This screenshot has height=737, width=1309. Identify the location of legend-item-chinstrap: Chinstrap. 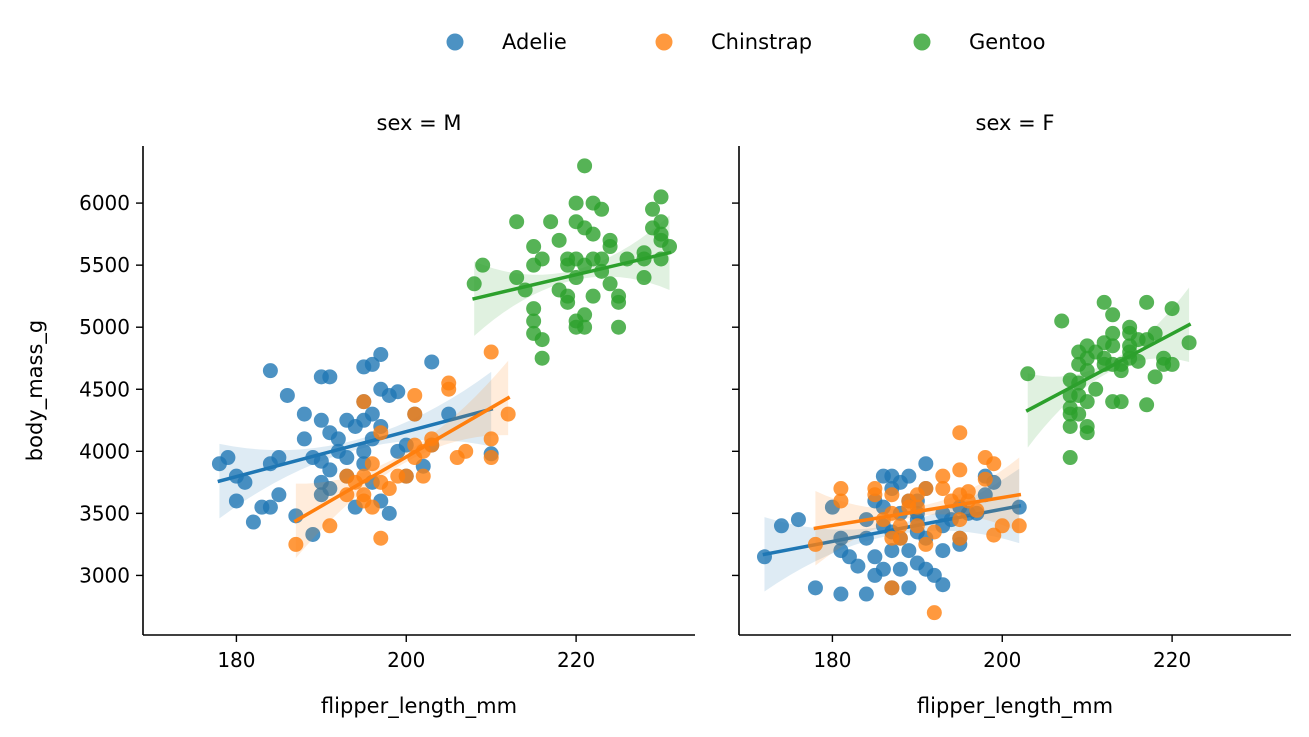
(733, 42).